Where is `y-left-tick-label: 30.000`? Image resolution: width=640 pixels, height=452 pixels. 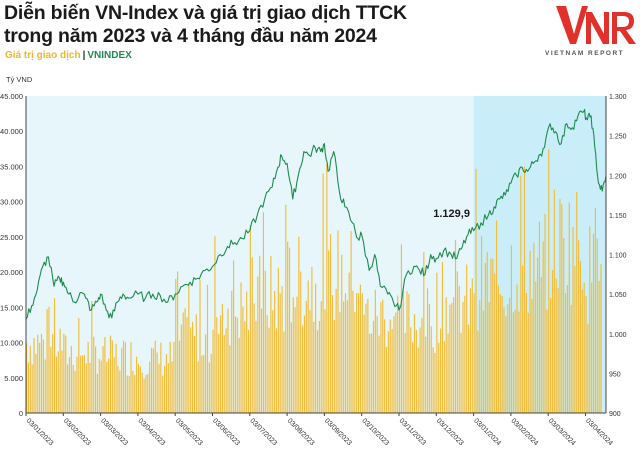
y-left-tick-label: 30.000 is located at coordinates (11, 202).